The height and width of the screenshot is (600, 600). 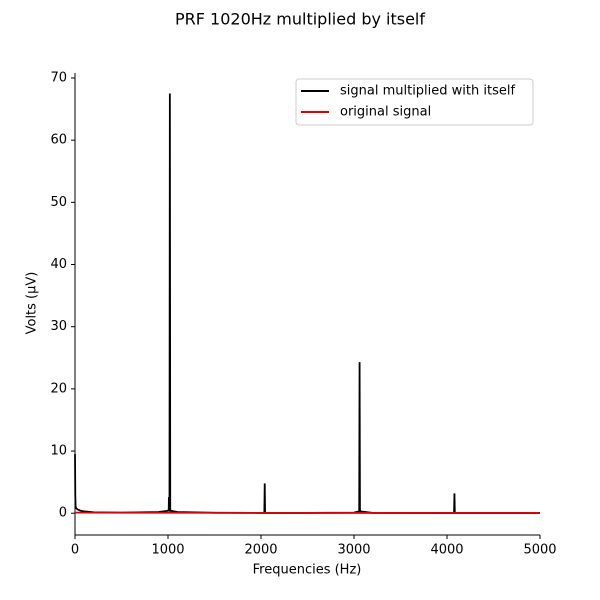 What do you see at coordinates (427, 91) in the screenshot?
I see `legend-label: signal multiplied with itself` at bounding box center [427, 91].